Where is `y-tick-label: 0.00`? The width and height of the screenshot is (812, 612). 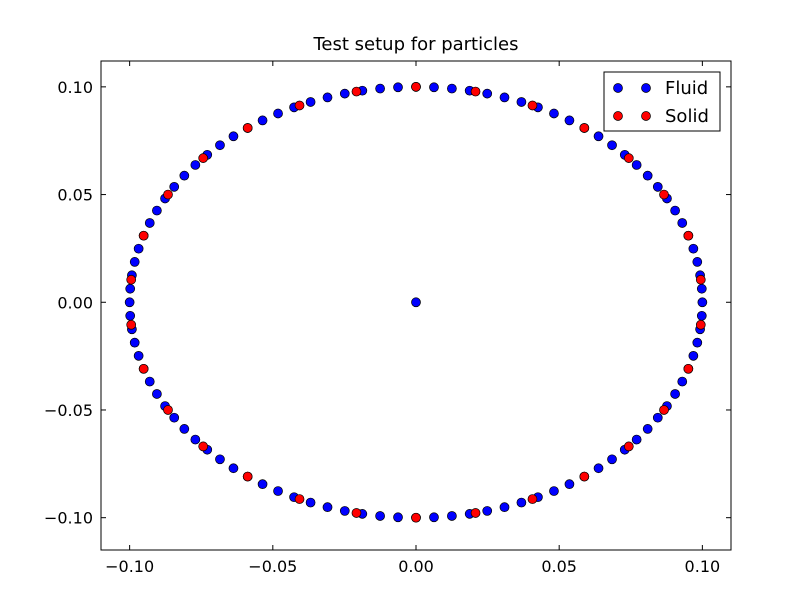 y-tick-label: 0.00 is located at coordinates (75, 302).